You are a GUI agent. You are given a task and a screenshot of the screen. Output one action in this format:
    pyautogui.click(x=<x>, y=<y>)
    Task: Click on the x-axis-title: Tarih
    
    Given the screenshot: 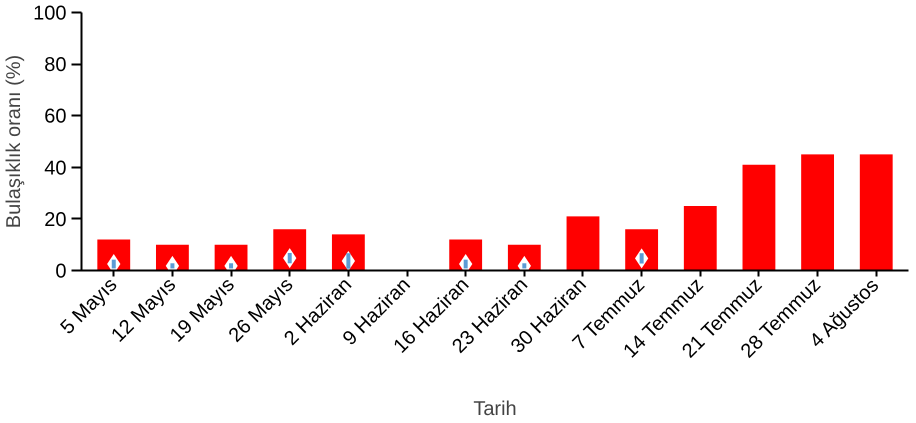 What is the action you would take?
    pyautogui.click(x=495, y=409)
    